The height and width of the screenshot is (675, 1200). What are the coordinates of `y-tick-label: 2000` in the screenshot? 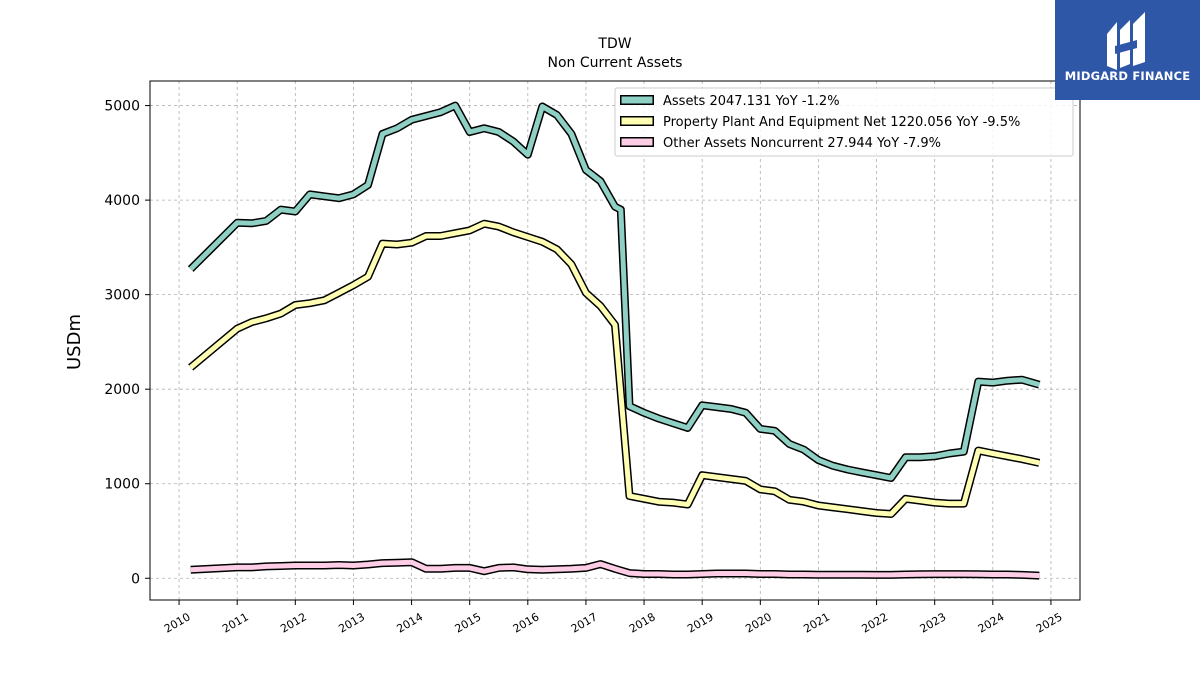 It's located at (122, 390).